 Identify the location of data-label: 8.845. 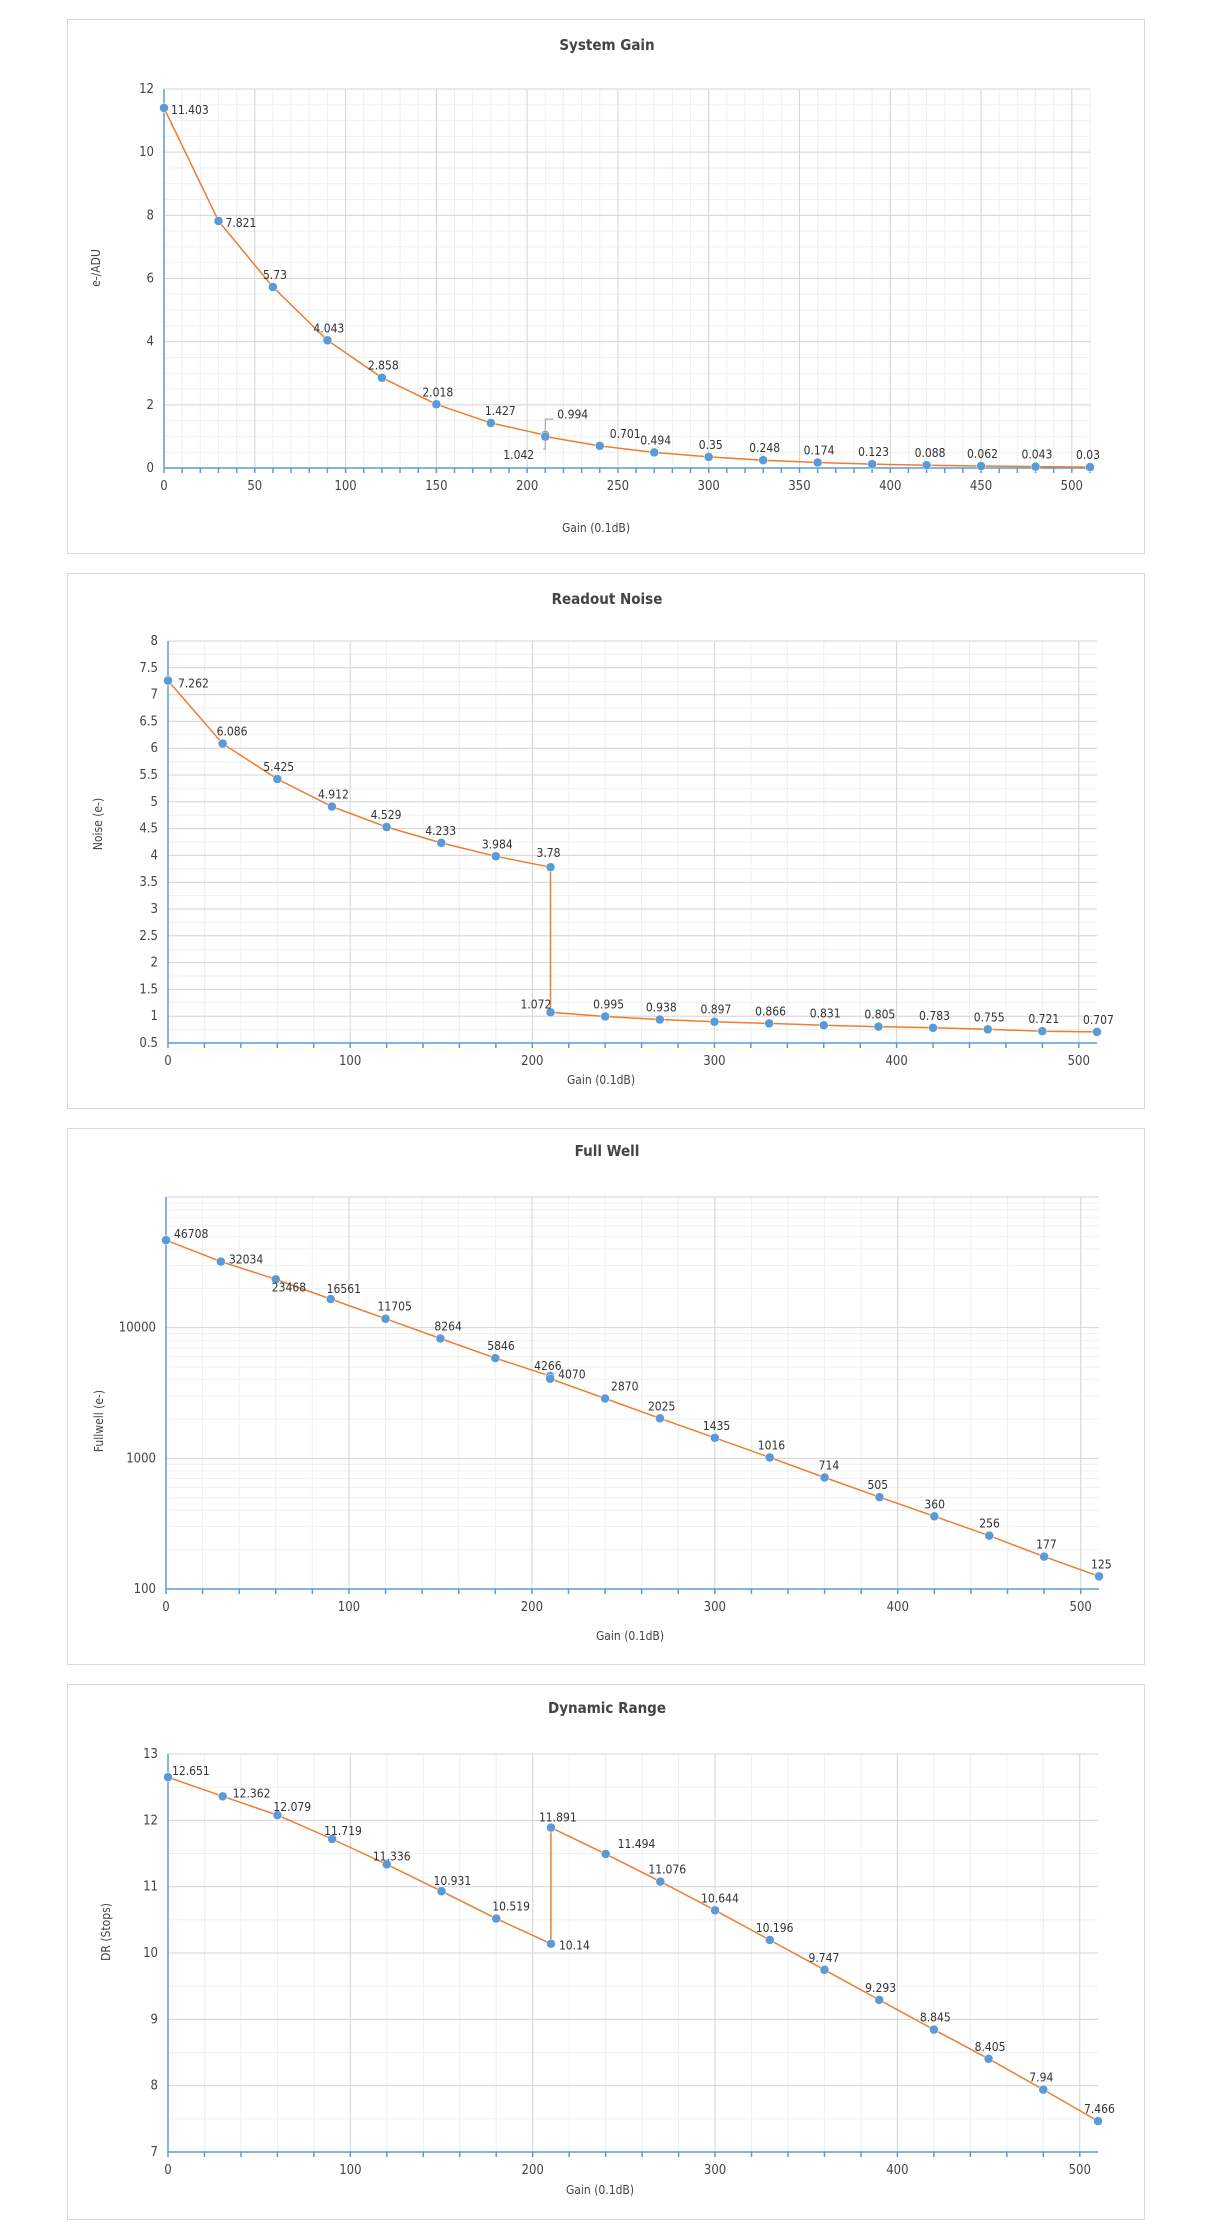
(935, 2018).